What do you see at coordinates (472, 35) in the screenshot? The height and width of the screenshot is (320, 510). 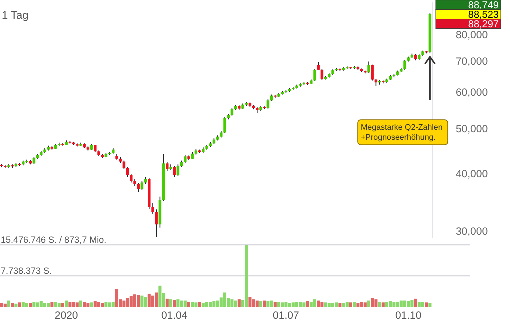 I see `y-tick-label: 80,000` at bounding box center [472, 35].